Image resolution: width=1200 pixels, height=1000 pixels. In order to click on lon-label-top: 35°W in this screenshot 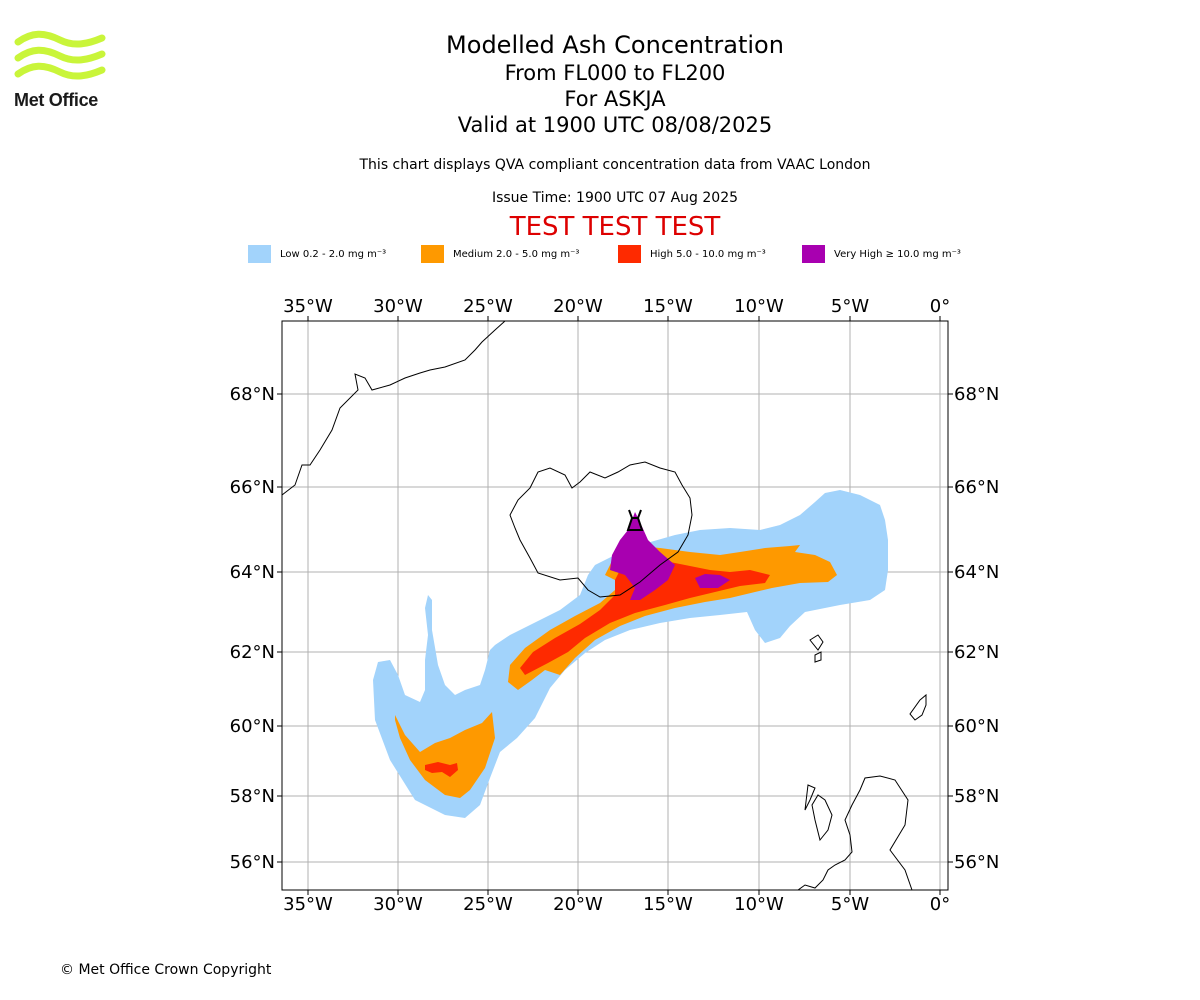, I will do `click(308, 306)`.